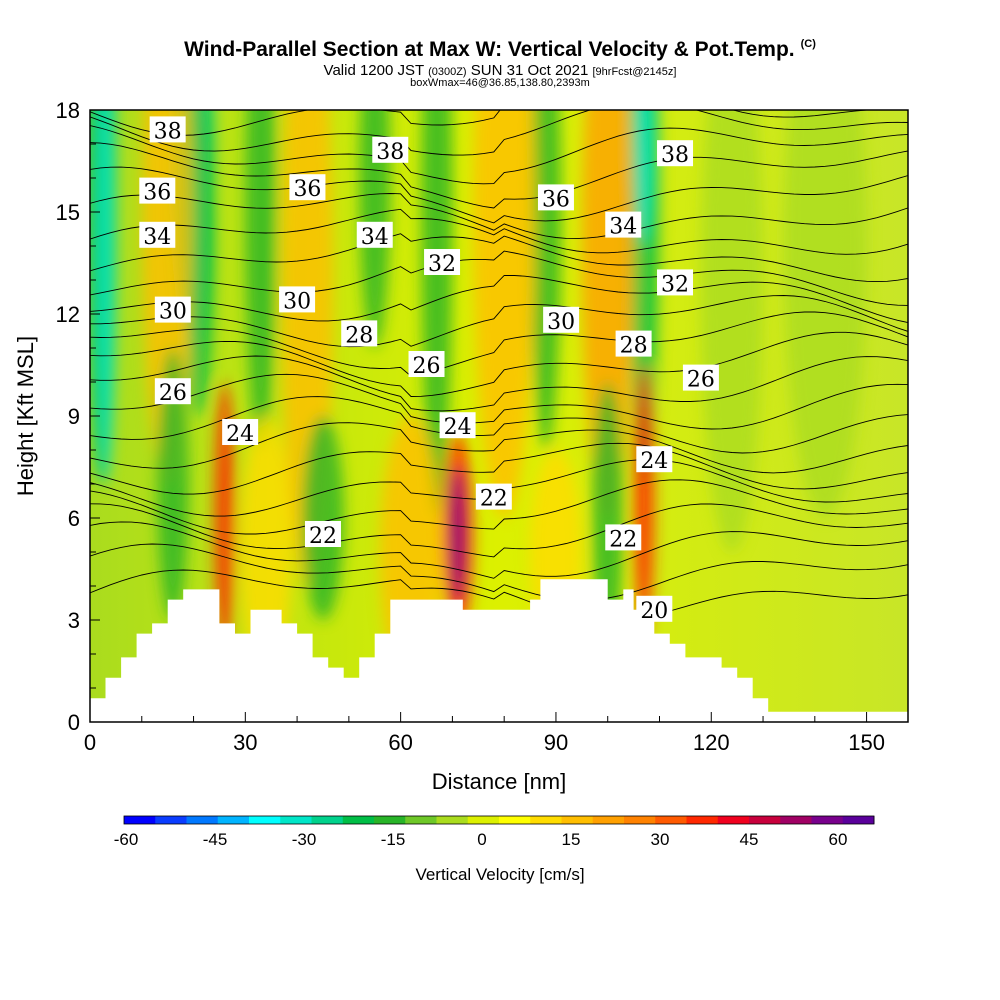  Describe the element at coordinates (484, 733) in the screenshot. I see `x-axis: 0 30 60 90 120 150` at that location.